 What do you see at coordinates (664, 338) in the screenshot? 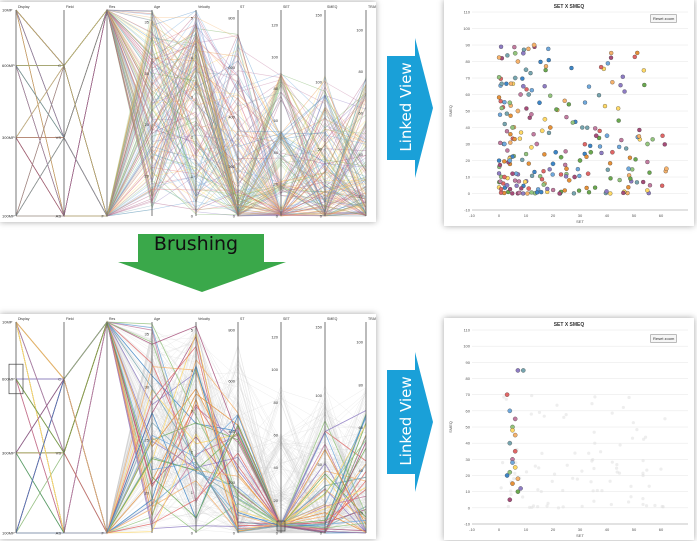
I see `reset-zoom-button: Reset zoom` at bounding box center [664, 338].